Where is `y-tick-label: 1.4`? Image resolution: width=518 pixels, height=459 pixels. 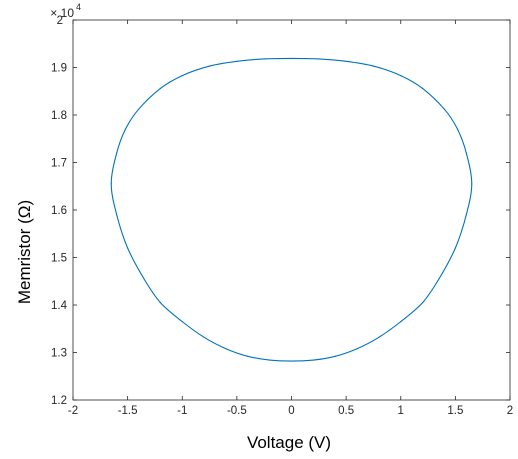 y-tick-label: 1.4 is located at coordinates (59, 306).